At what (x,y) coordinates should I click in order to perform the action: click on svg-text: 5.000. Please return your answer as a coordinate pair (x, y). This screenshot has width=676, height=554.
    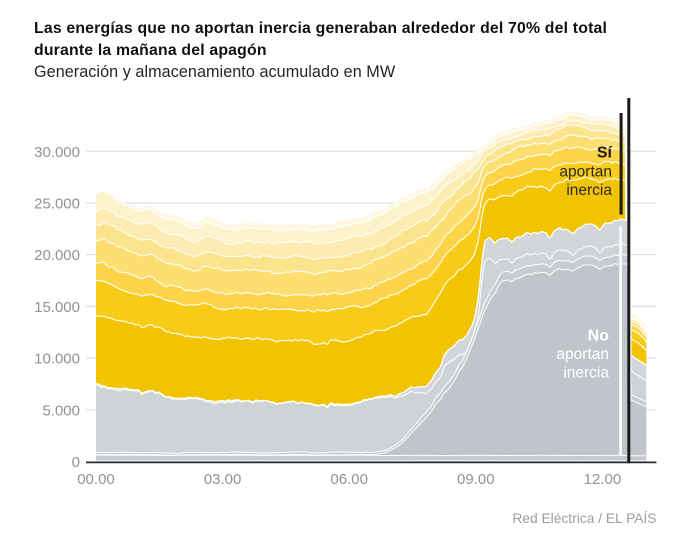
    Looking at the image, I should click on (61, 410).